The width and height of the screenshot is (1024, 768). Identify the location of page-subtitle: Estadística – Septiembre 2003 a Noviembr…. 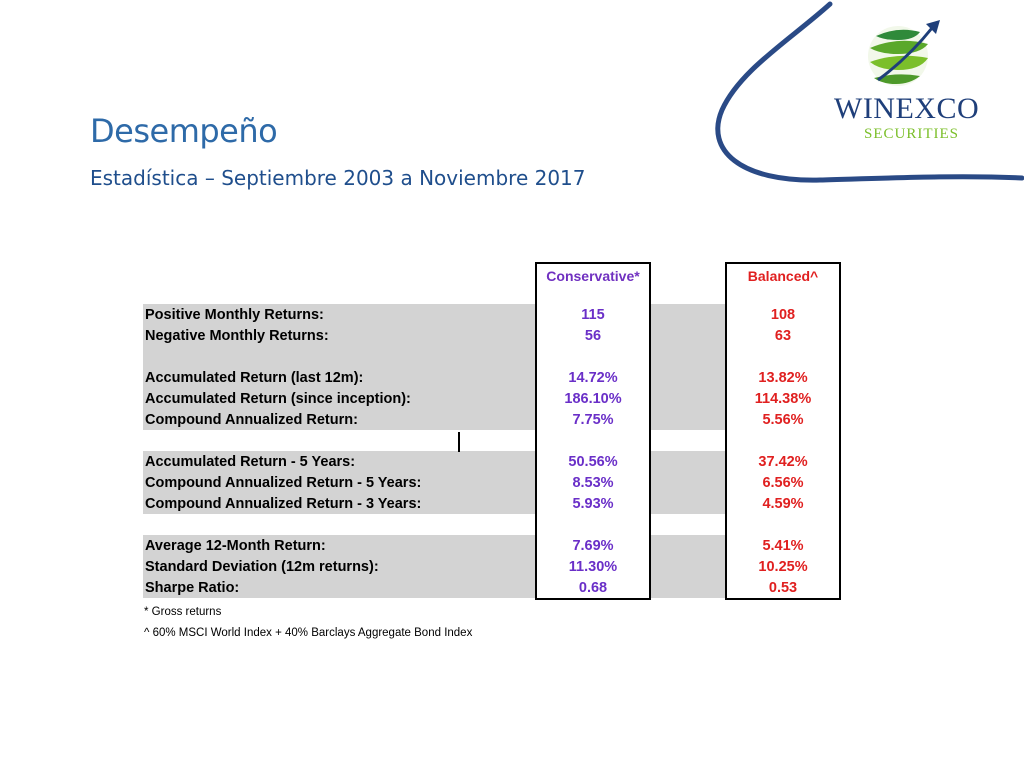
(338, 178).